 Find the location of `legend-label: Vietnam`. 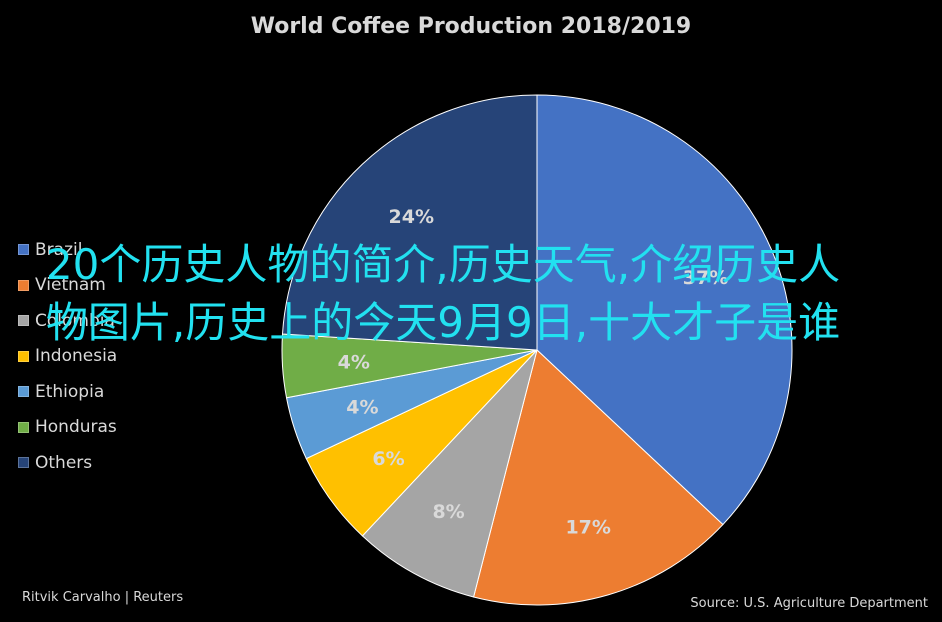

legend-label: Vietnam is located at coordinates (70, 285).